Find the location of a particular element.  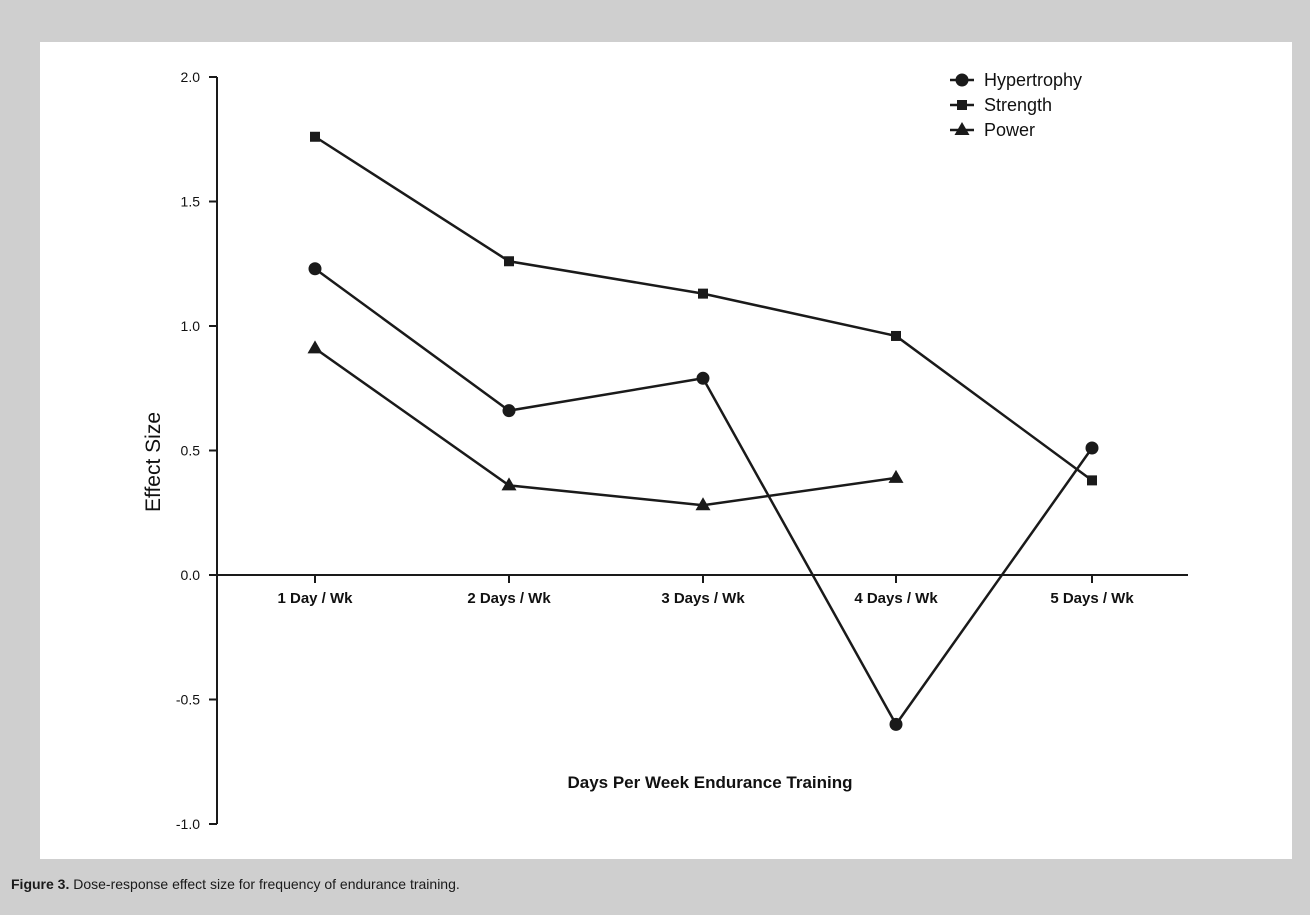

y-tick-label: 0.5 is located at coordinates (191, 451).